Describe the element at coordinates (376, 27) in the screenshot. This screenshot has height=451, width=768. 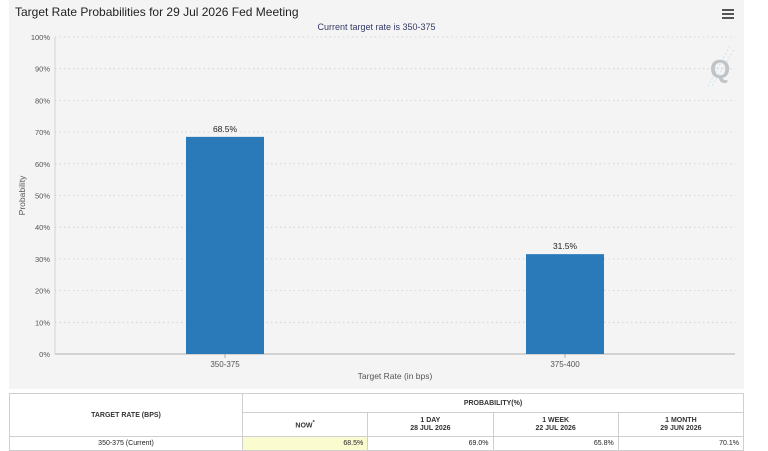
I see `chart-subtitle: Current target rate is 350-375` at that location.